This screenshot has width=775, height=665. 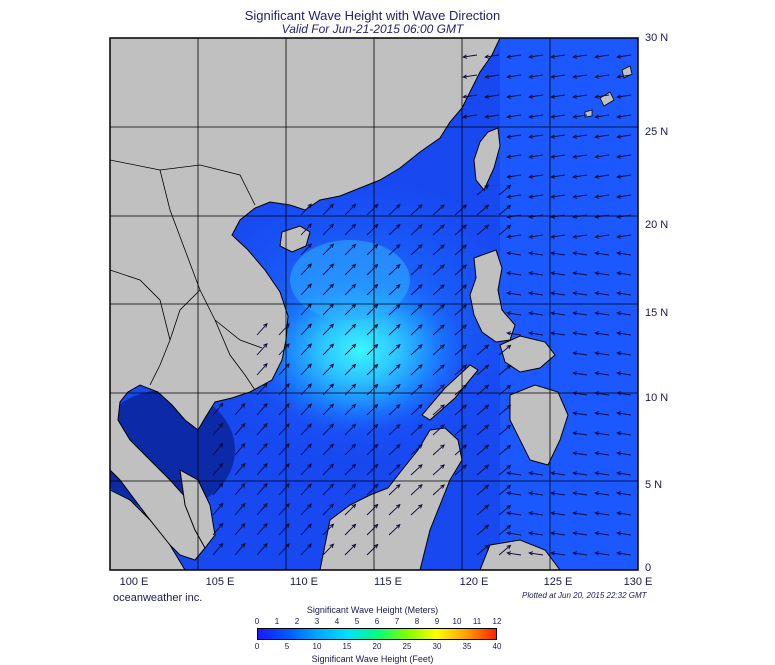 I want to click on lat-label-25n: 25 N, so click(x=657, y=132).